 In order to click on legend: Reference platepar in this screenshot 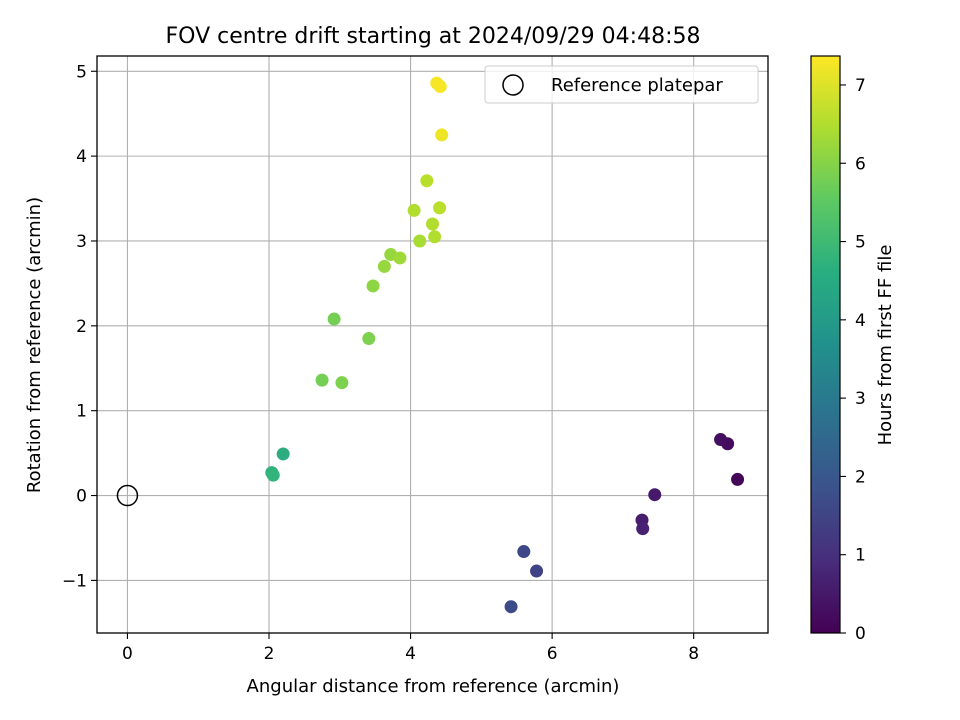, I will do `click(621, 84)`.